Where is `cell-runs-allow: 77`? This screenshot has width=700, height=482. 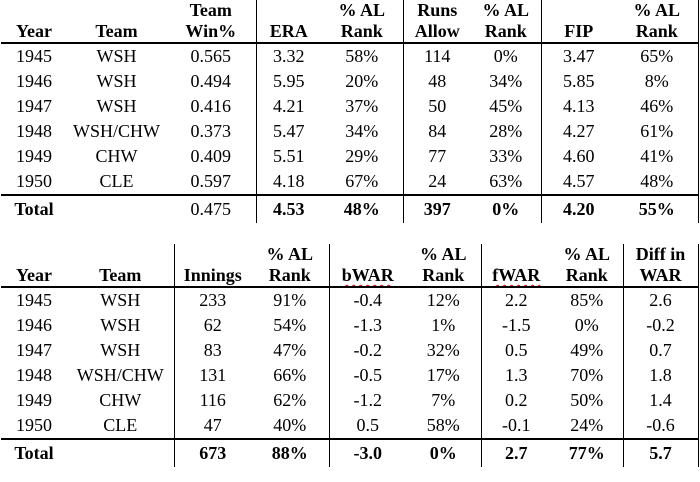
cell-runs-allow: 77 is located at coordinates (436, 156).